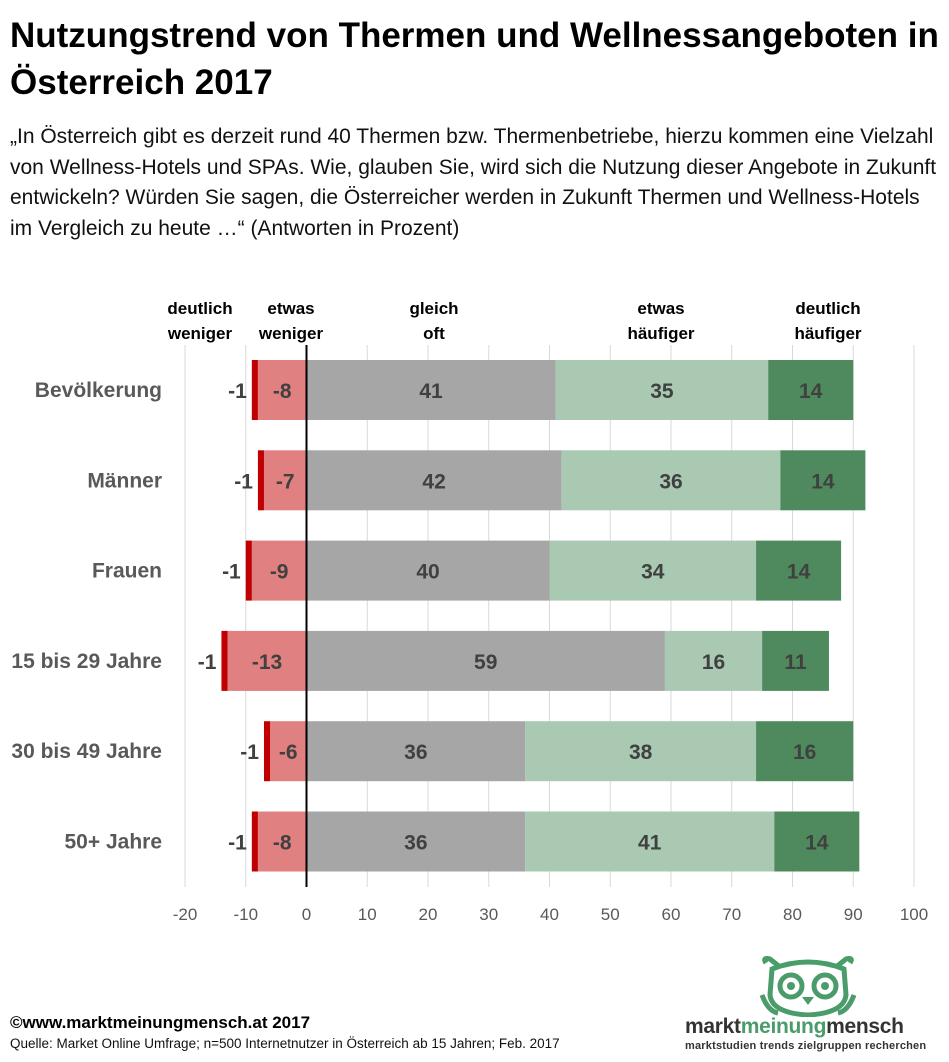  What do you see at coordinates (185, 914) in the screenshot?
I see `x-tick-label: -20` at bounding box center [185, 914].